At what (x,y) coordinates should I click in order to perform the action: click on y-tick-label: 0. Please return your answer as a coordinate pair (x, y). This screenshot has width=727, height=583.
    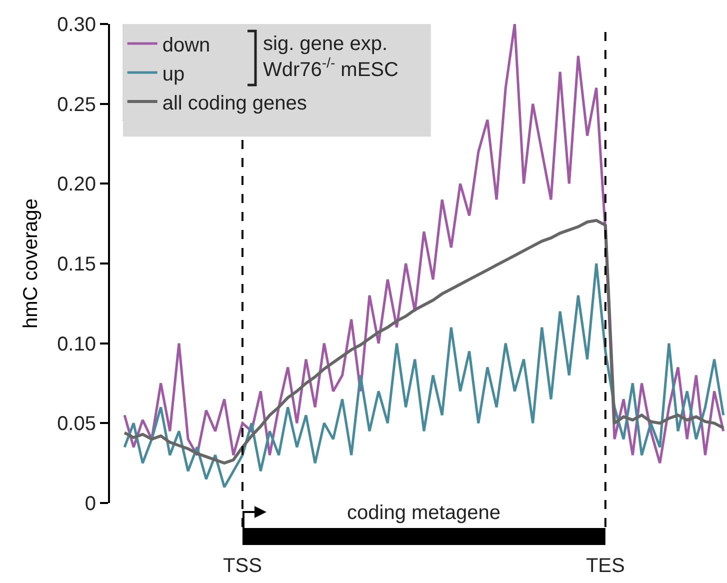
    Looking at the image, I should click on (90, 504).